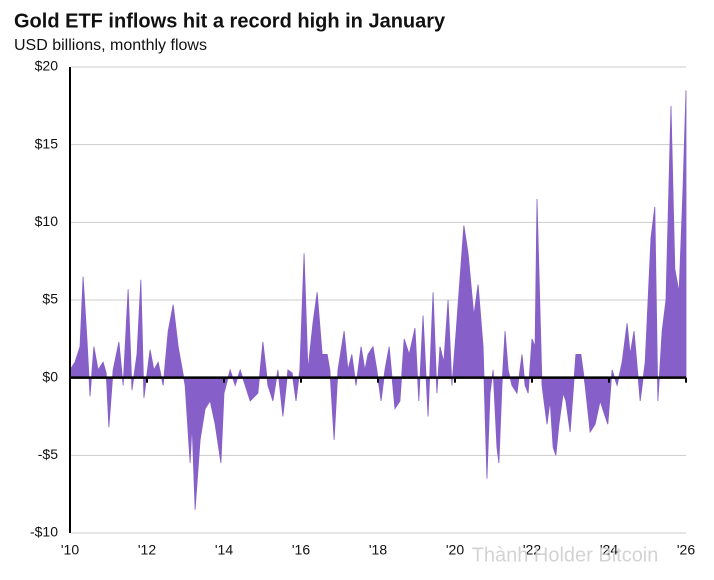  Describe the element at coordinates (50, 299) in the screenshot. I see `y-tick-label: $5` at that location.